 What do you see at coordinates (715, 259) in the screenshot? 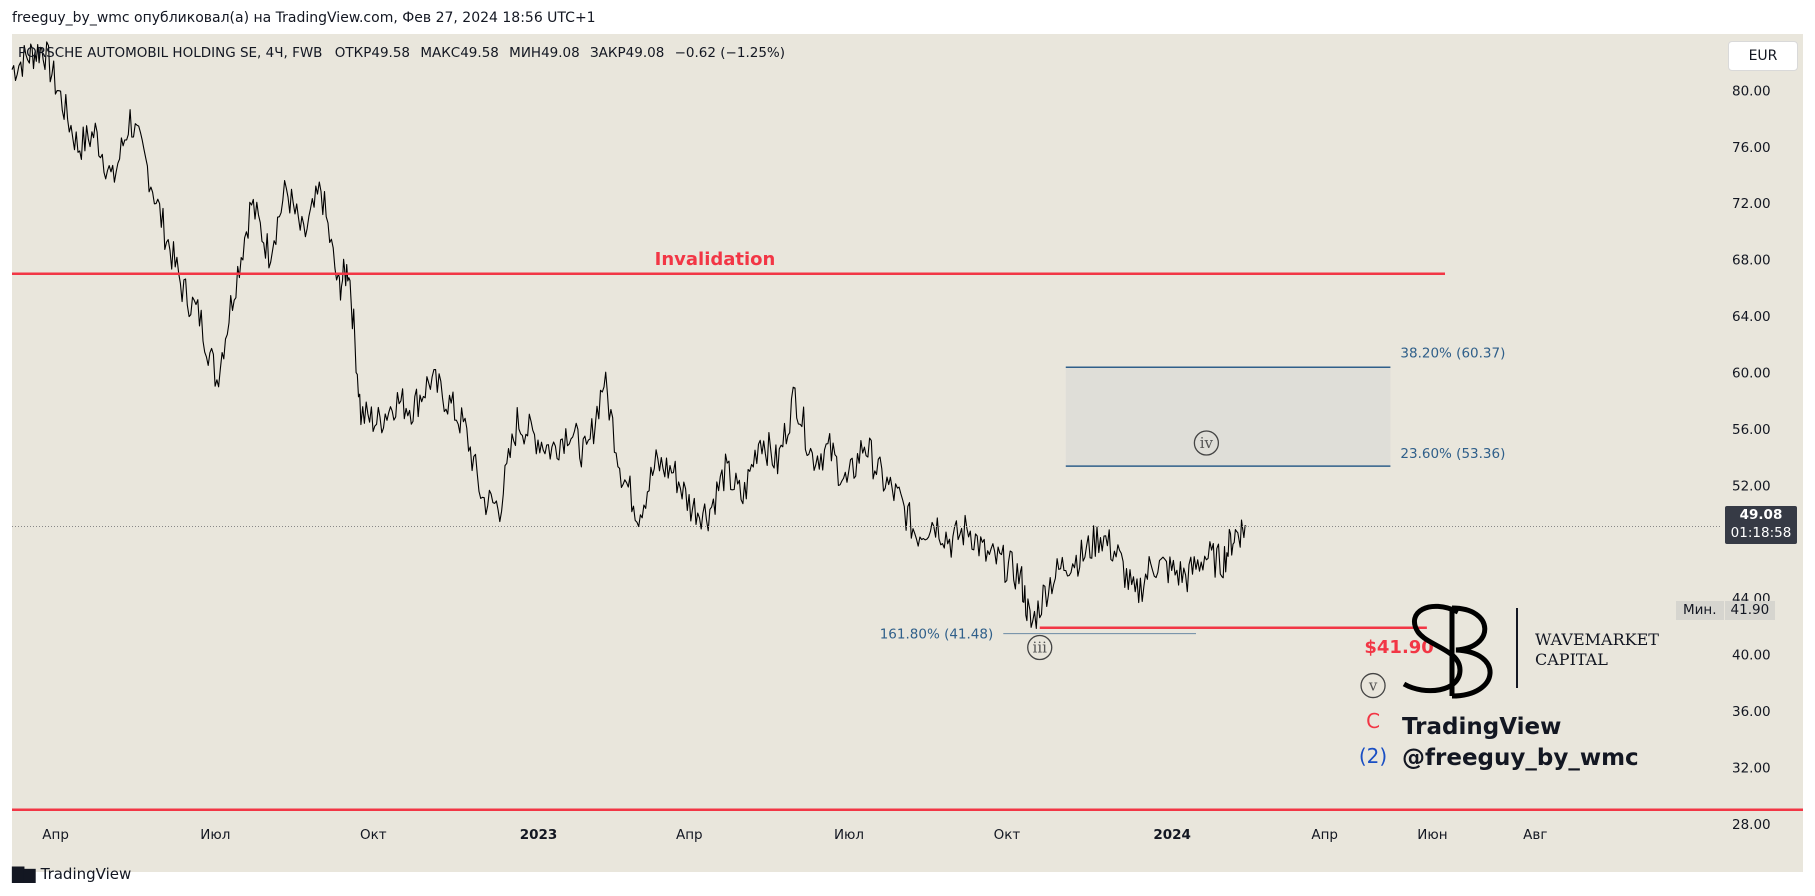
I see `invalidation-label: Invalidation` at bounding box center [715, 259].